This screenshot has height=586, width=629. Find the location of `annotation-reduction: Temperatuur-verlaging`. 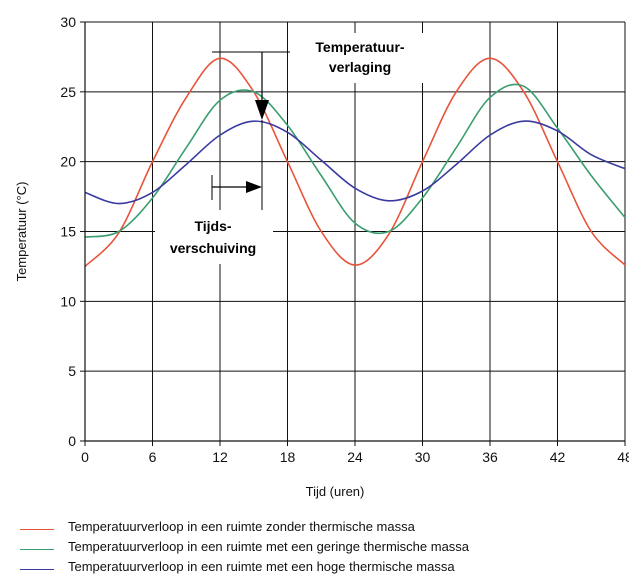

annotation-reduction: Temperatuur-verlaging is located at coordinates (360, 57).